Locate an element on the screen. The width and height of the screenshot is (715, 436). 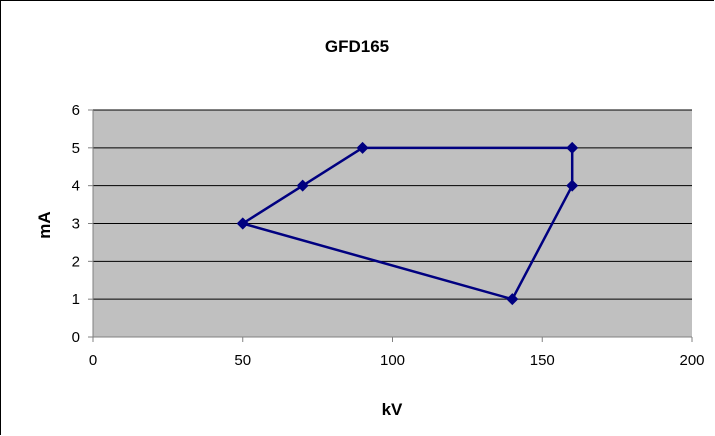
y-tick-label: 4 is located at coordinates (76, 186).